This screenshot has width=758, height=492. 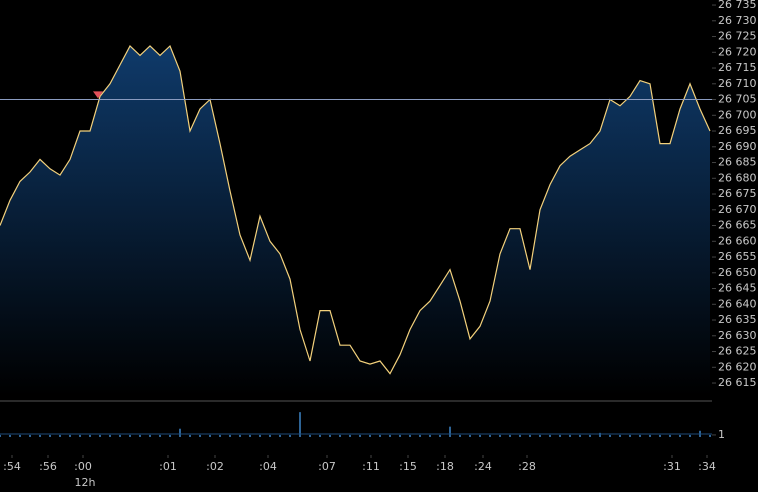 I want to click on y-tick-label: 26 705, so click(x=737, y=99).